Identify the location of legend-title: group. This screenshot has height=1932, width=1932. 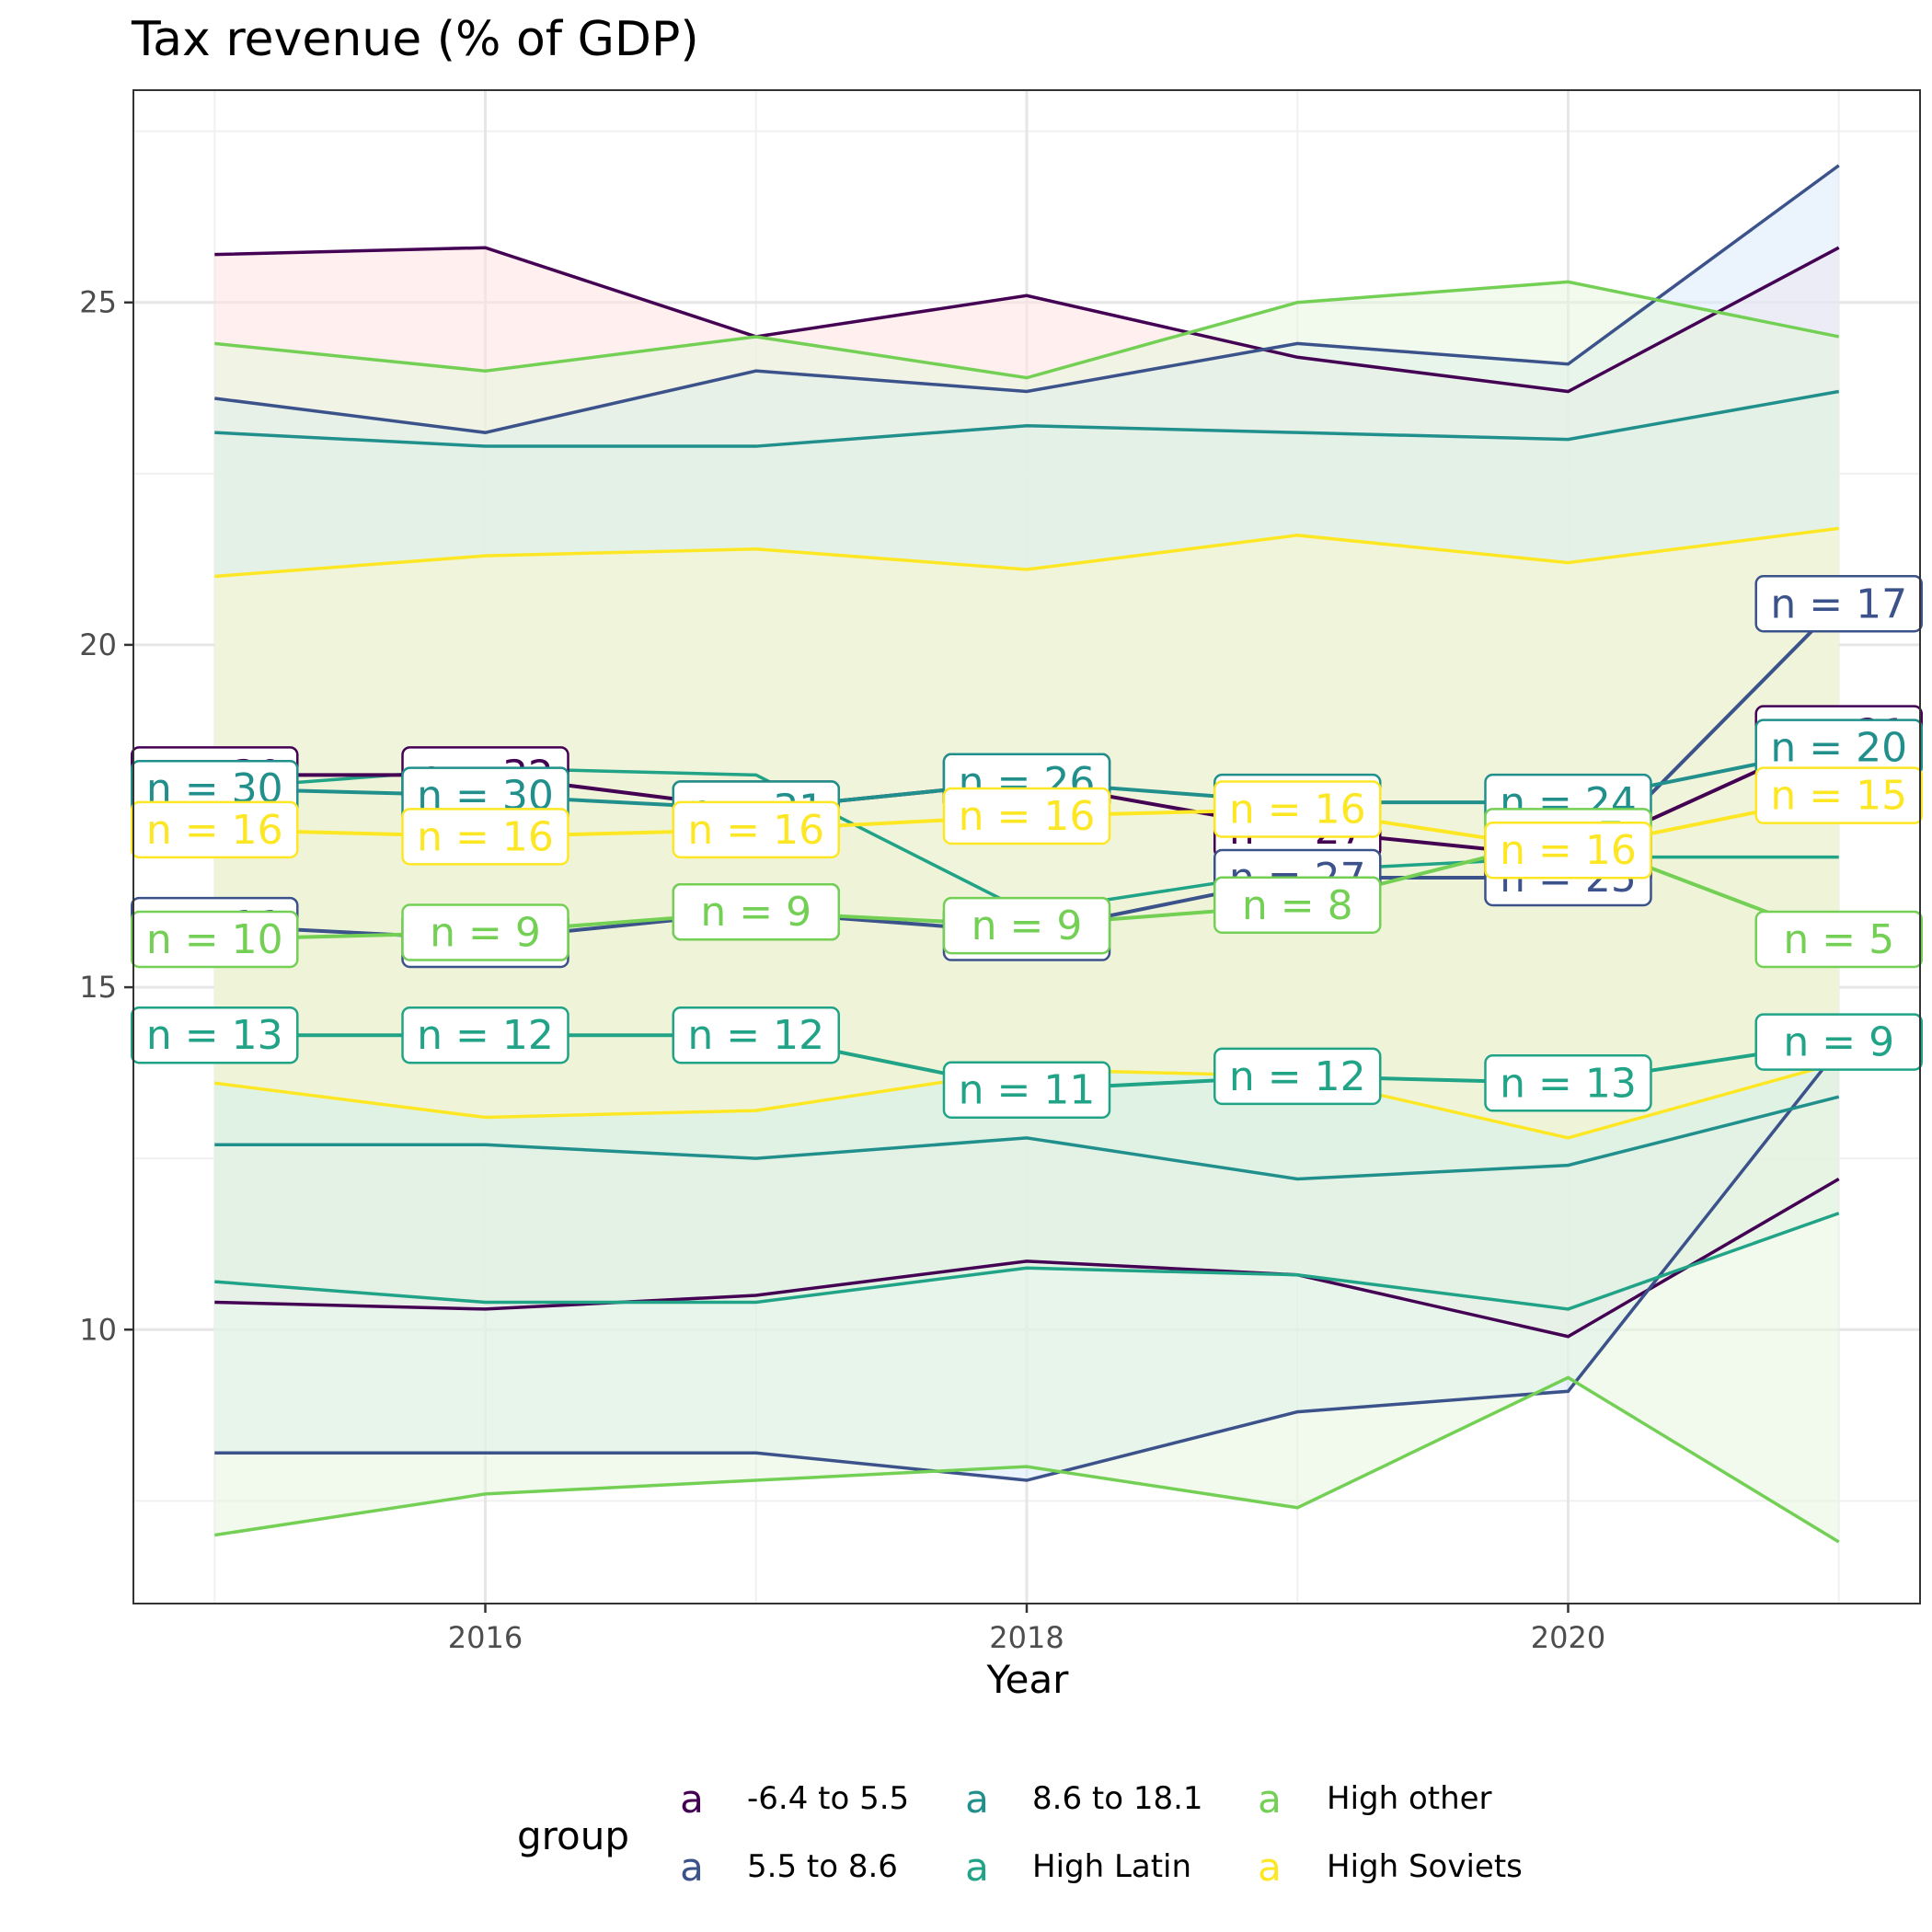
(573, 1835).